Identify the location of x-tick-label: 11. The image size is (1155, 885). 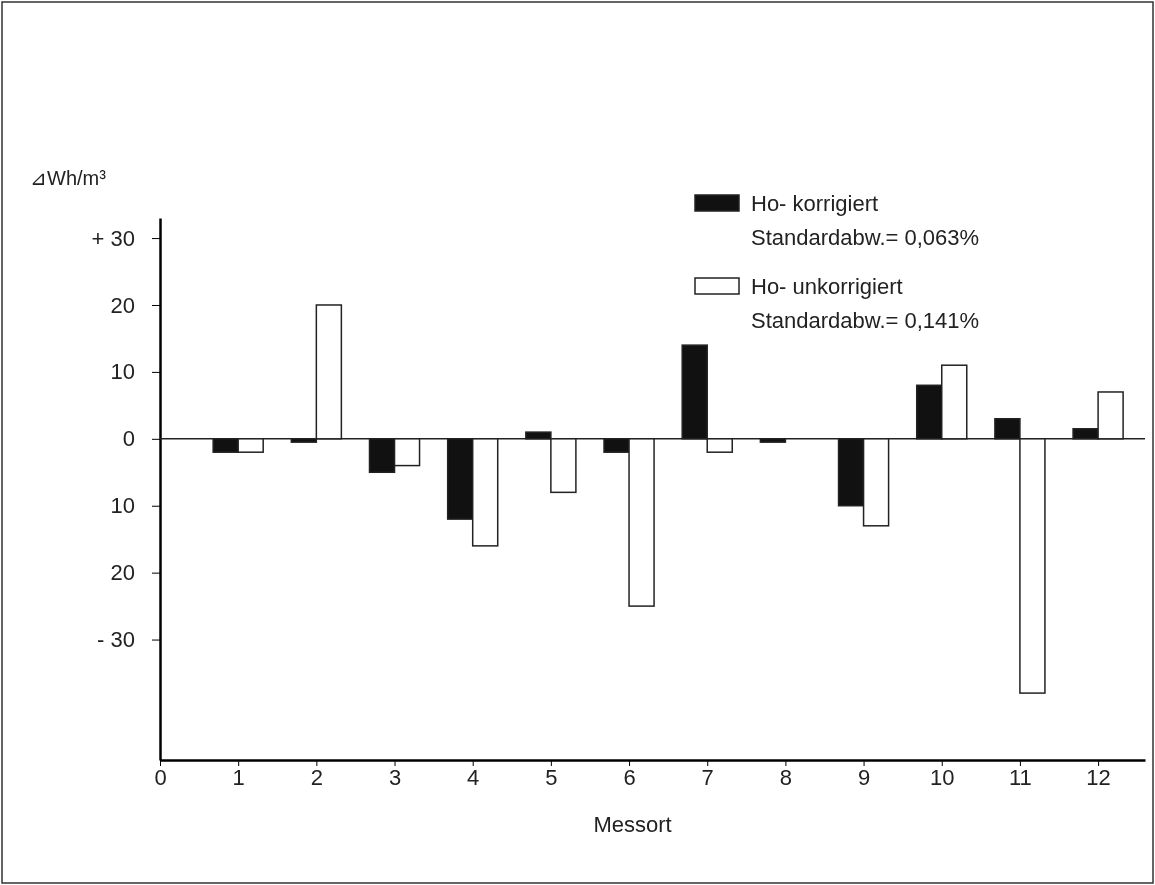
(1020, 777).